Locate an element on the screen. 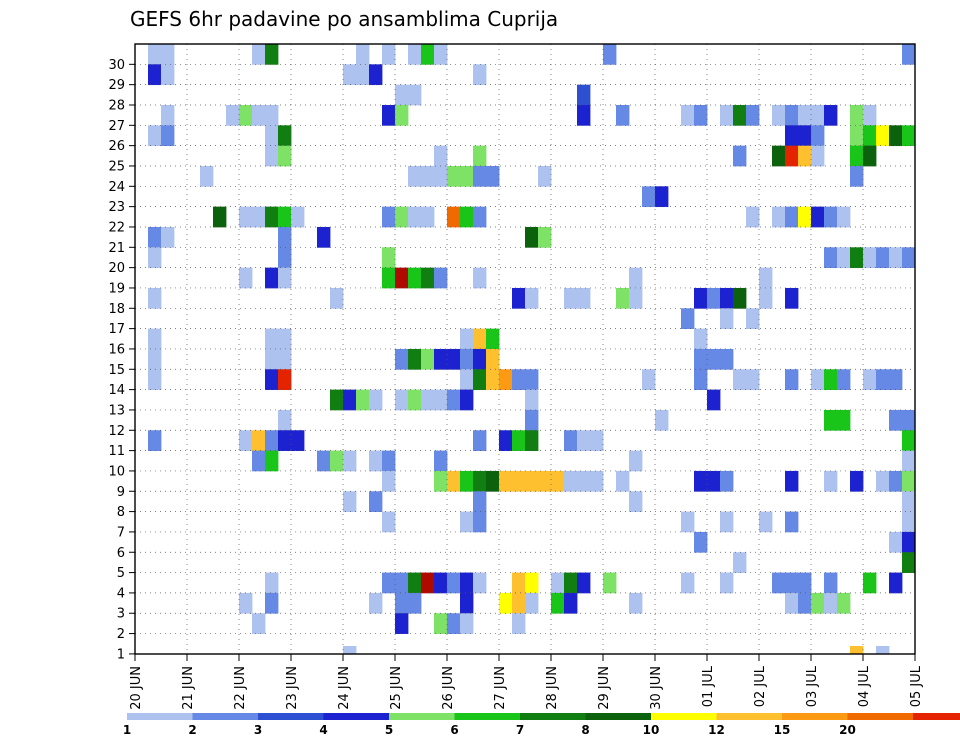  y-tick-label: 20 is located at coordinates (116, 268).